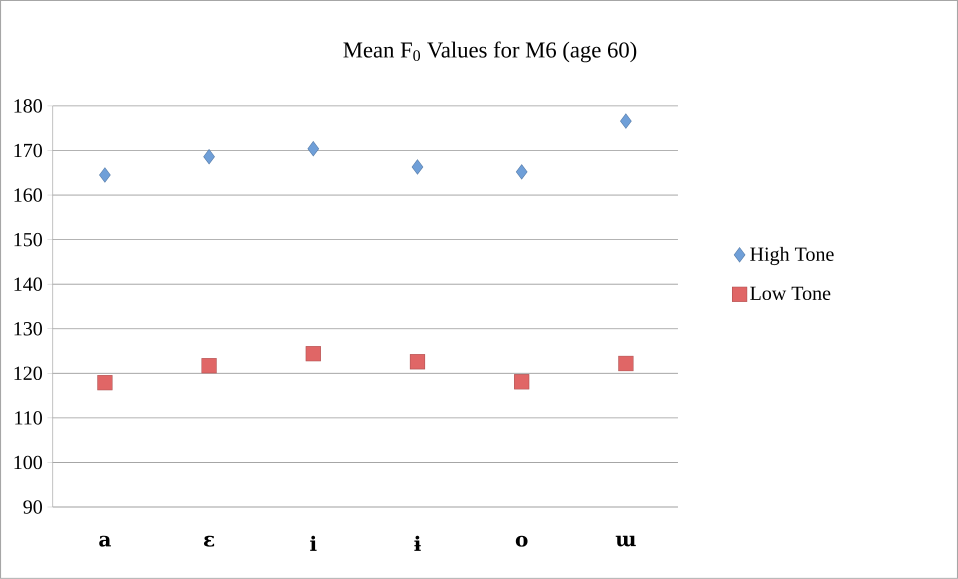 The image size is (958, 579). What do you see at coordinates (28, 418) in the screenshot?
I see `y-tick-label: 110` at bounding box center [28, 418].